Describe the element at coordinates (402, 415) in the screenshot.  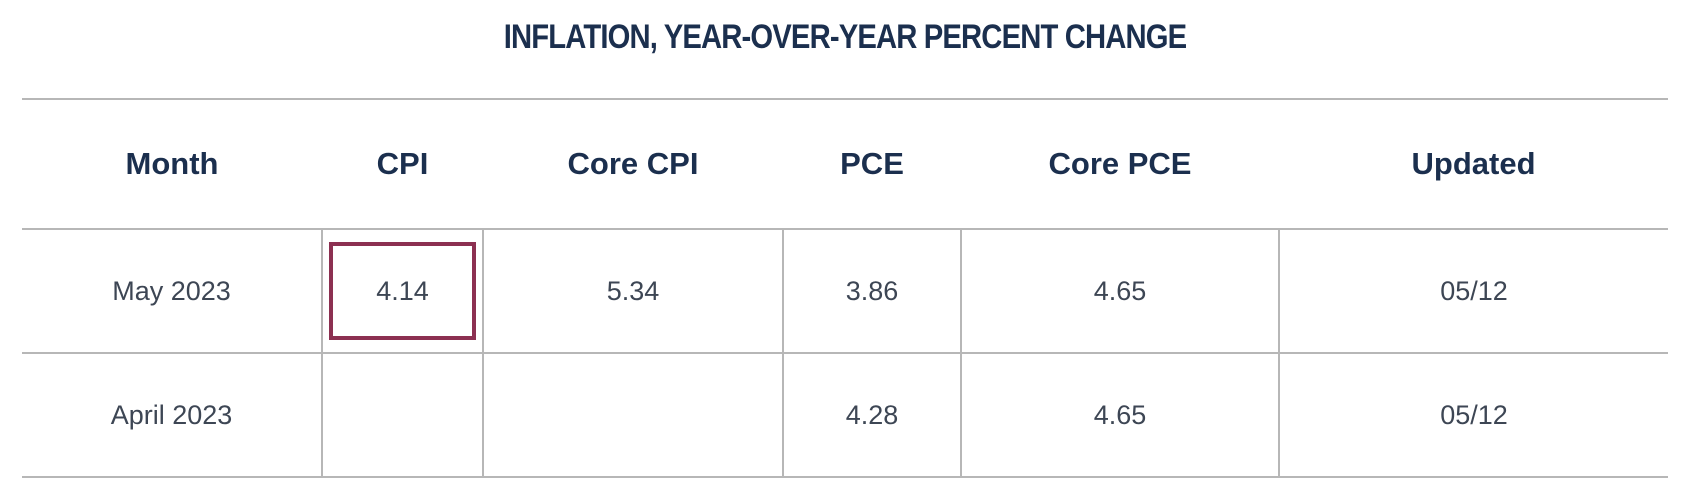
I see `cell-cpi` at that location.